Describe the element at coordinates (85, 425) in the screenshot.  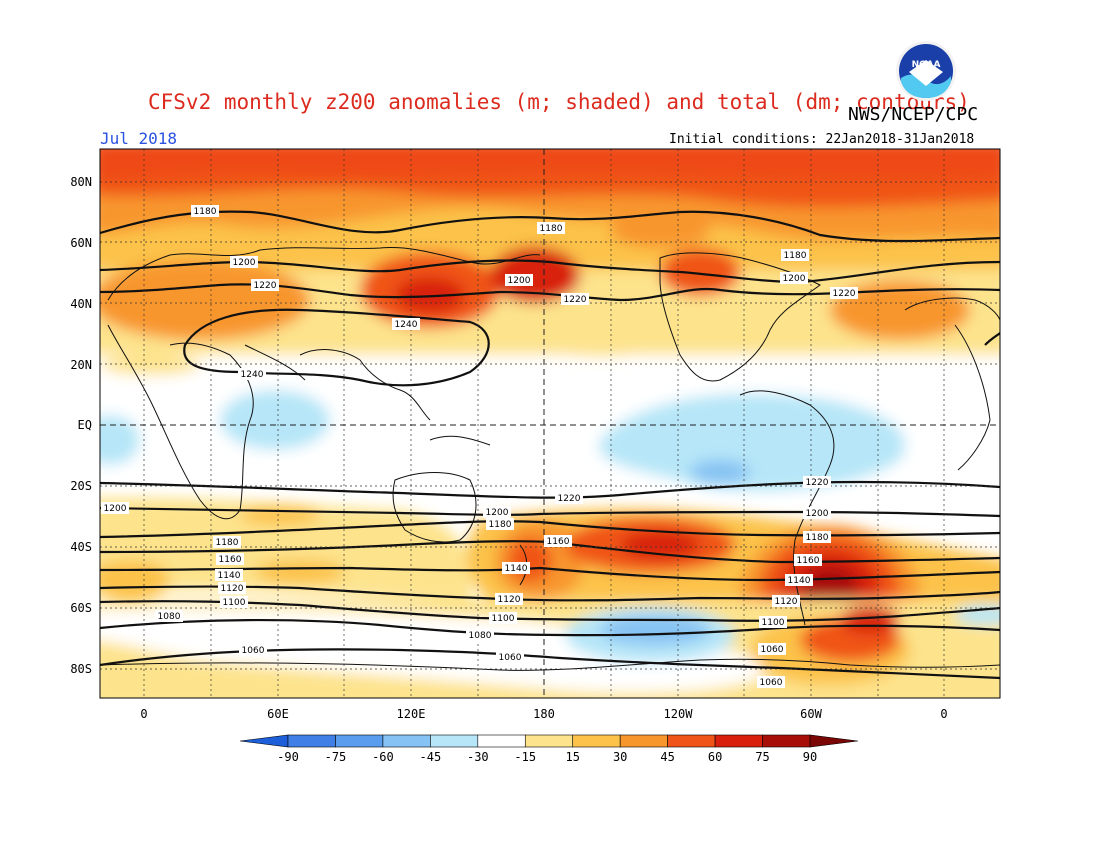
I see `lat-label: EQ` at that location.